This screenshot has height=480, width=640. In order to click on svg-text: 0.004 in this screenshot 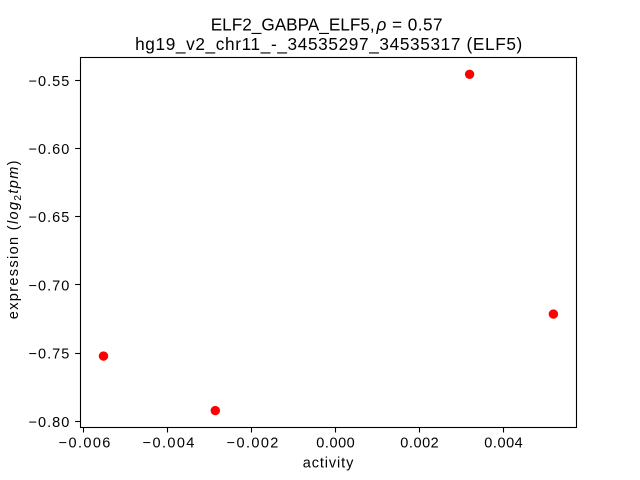, I will do `click(503, 444)`.